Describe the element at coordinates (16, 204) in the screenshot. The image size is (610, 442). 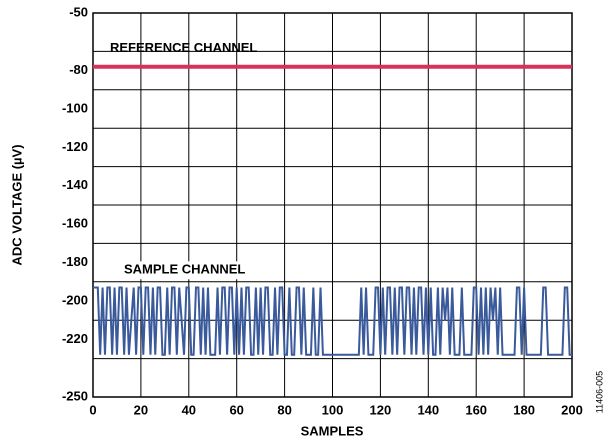
I see `y-axis-title: ADC VOLTAGE (µV)` at that location.